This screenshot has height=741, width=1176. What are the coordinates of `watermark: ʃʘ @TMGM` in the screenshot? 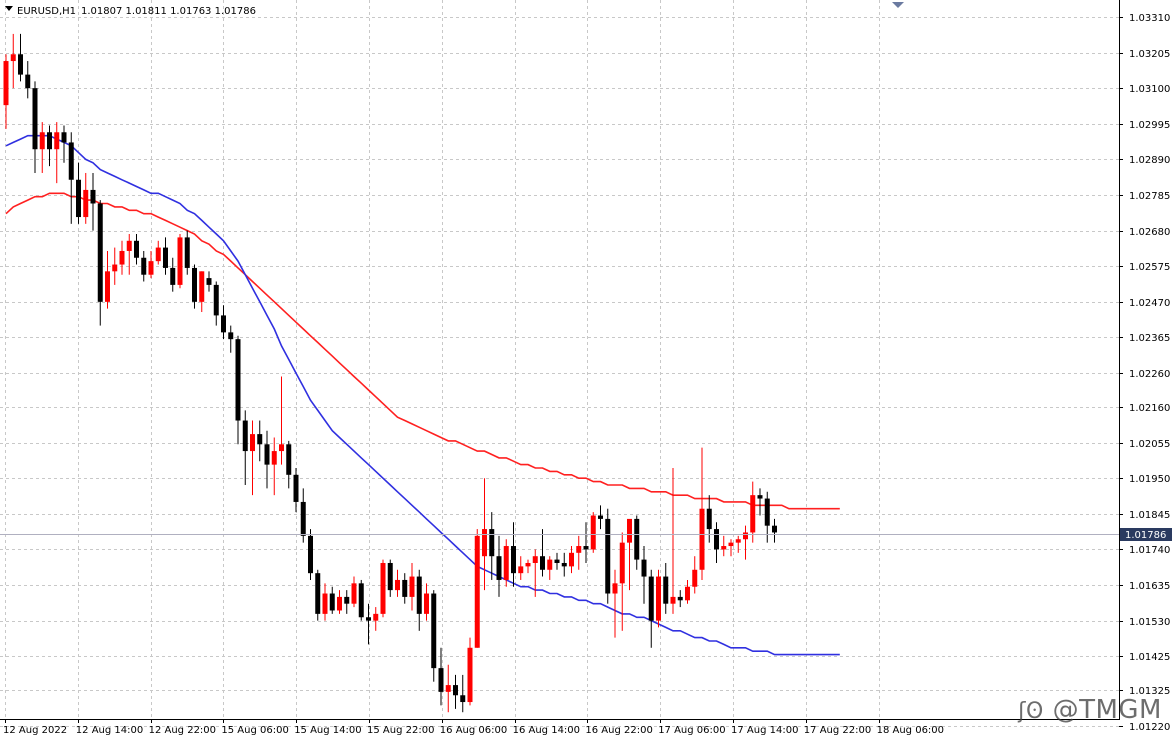 It's located at (1090, 710).